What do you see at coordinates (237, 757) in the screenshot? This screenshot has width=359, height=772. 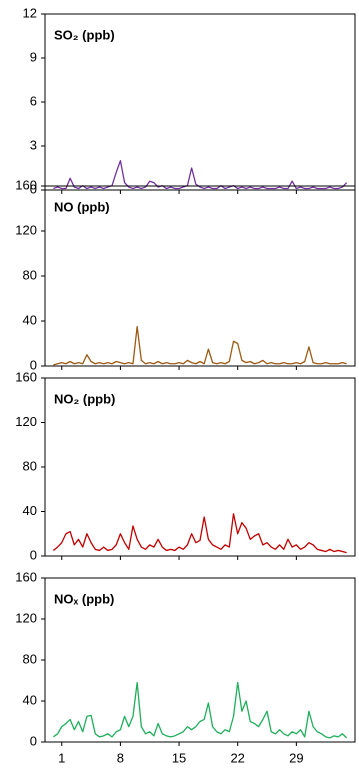 I see `x-tick-label: 22` at bounding box center [237, 757].